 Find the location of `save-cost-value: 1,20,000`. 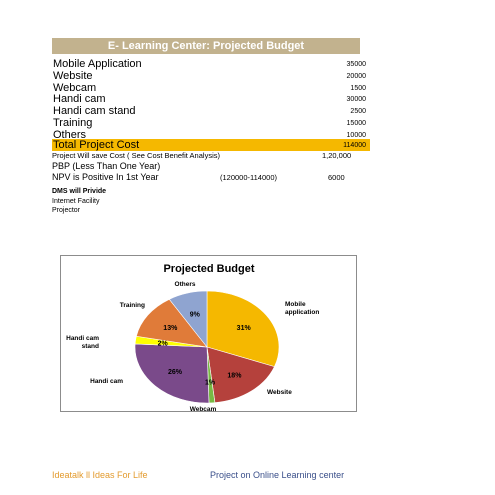

save-cost-value: 1,20,000 is located at coordinates (337, 155).